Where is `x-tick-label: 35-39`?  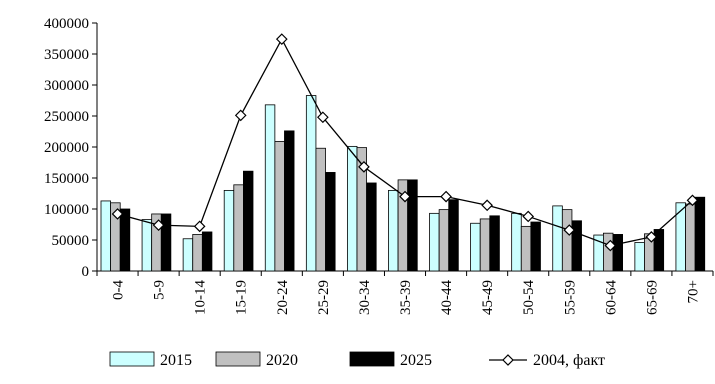 x-tick-label: 35-39 is located at coordinates (406, 297).